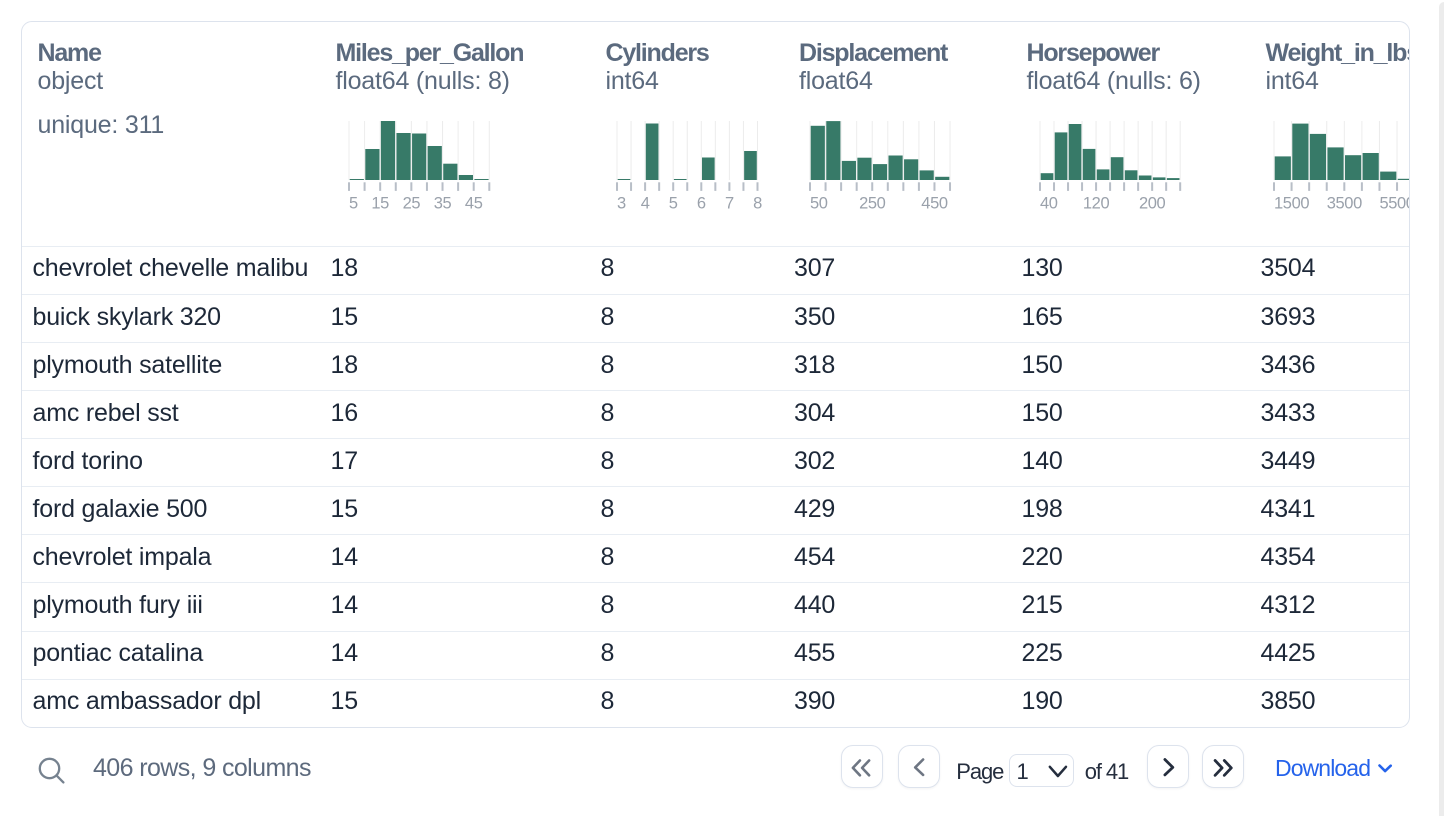 The width and height of the screenshot is (1444, 816). Describe the element at coordinates (872, 203) in the screenshot. I see `svg-text: 250` at that location.